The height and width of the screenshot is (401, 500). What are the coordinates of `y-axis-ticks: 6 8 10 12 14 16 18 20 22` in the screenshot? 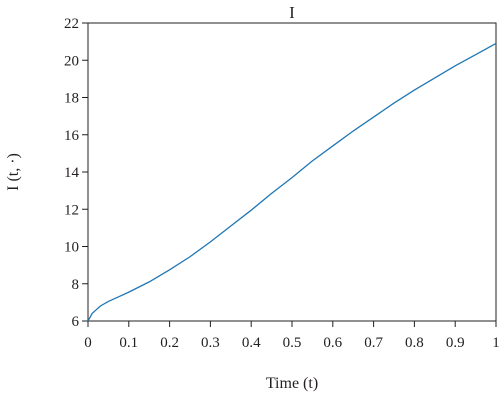 It's located at (76, 173).